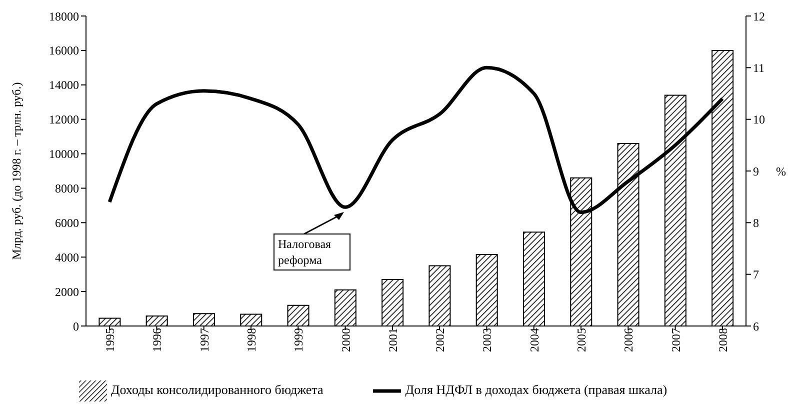  Describe the element at coordinates (759, 67) in the screenshot. I see `y2-tick-label: 11` at that location.